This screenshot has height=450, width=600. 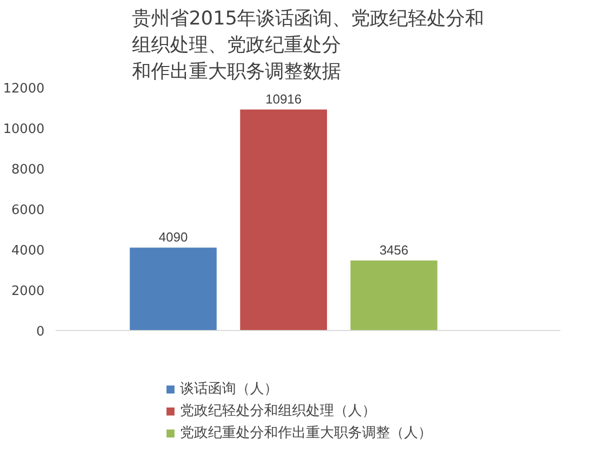 What do you see at coordinates (28, 251) in the screenshot?
I see `y-tick-label: 4000` at bounding box center [28, 251].